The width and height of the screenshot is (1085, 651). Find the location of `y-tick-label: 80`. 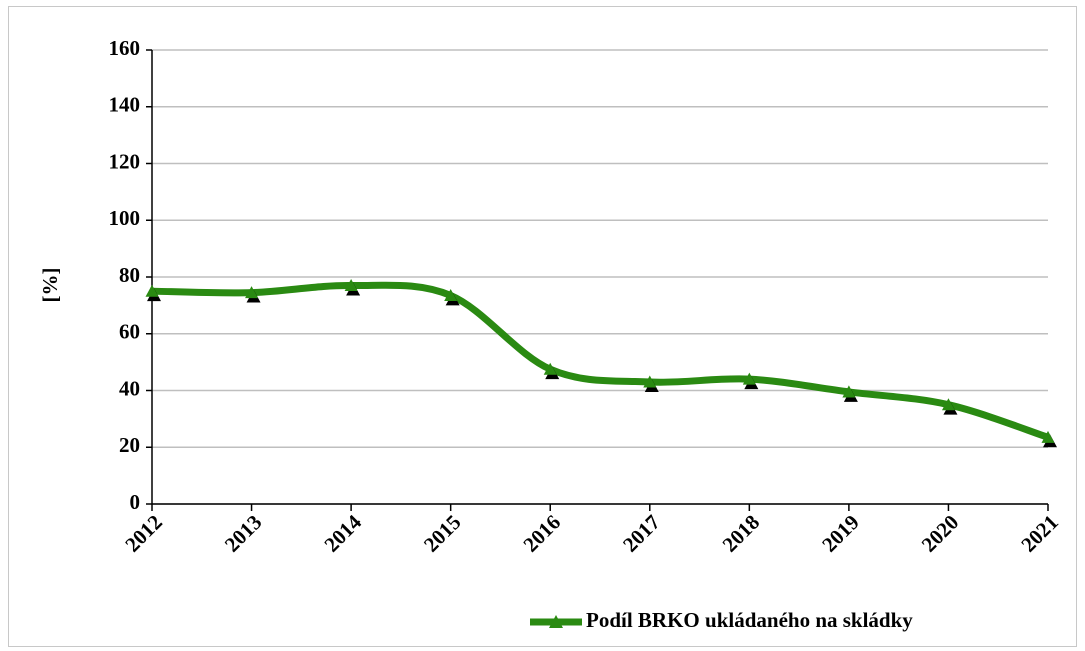

y-tick-label: 80 is located at coordinates (129, 275).